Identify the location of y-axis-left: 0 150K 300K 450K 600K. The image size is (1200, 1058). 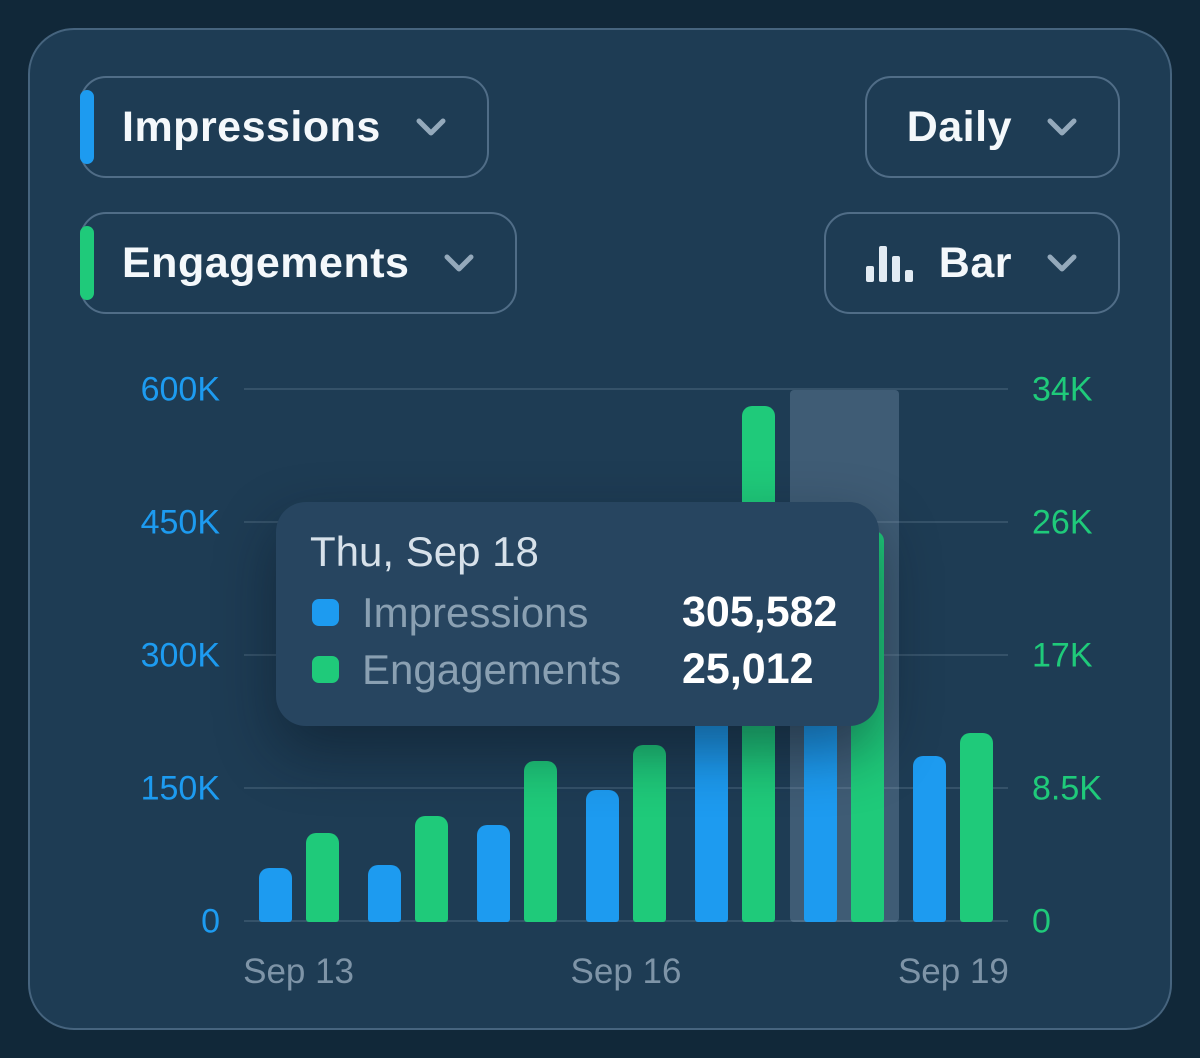
(154, 656).